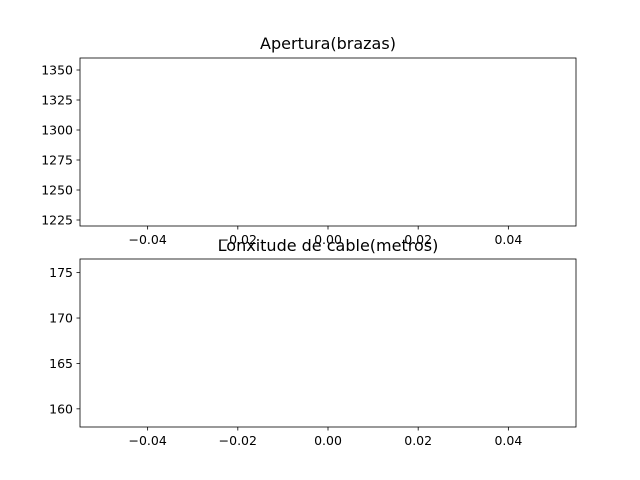 The width and height of the screenshot is (640, 480). What do you see at coordinates (238, 440) in the screenshot?
I see `bottom-xtick-label: −0.02` at bounding box center [238, 440].